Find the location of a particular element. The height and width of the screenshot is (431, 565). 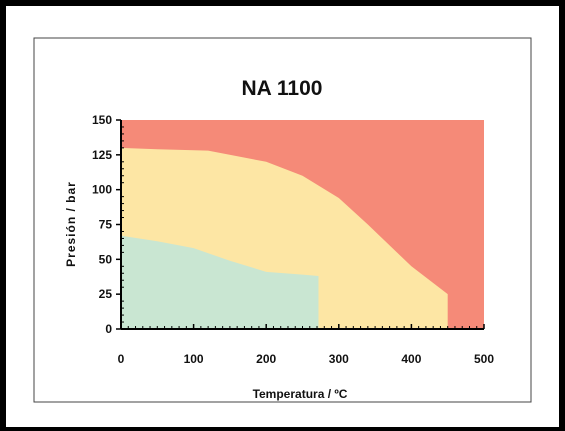

x-tick-label: 200 is located at coordinates (266, 359).